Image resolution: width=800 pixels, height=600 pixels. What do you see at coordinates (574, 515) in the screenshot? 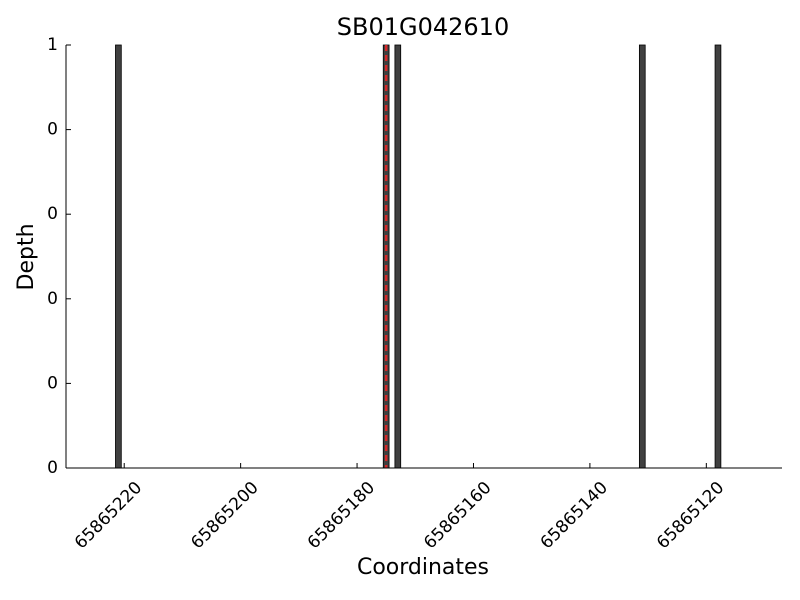
I see `x-tick-label: 65865140` at bounding box center [574, 515].